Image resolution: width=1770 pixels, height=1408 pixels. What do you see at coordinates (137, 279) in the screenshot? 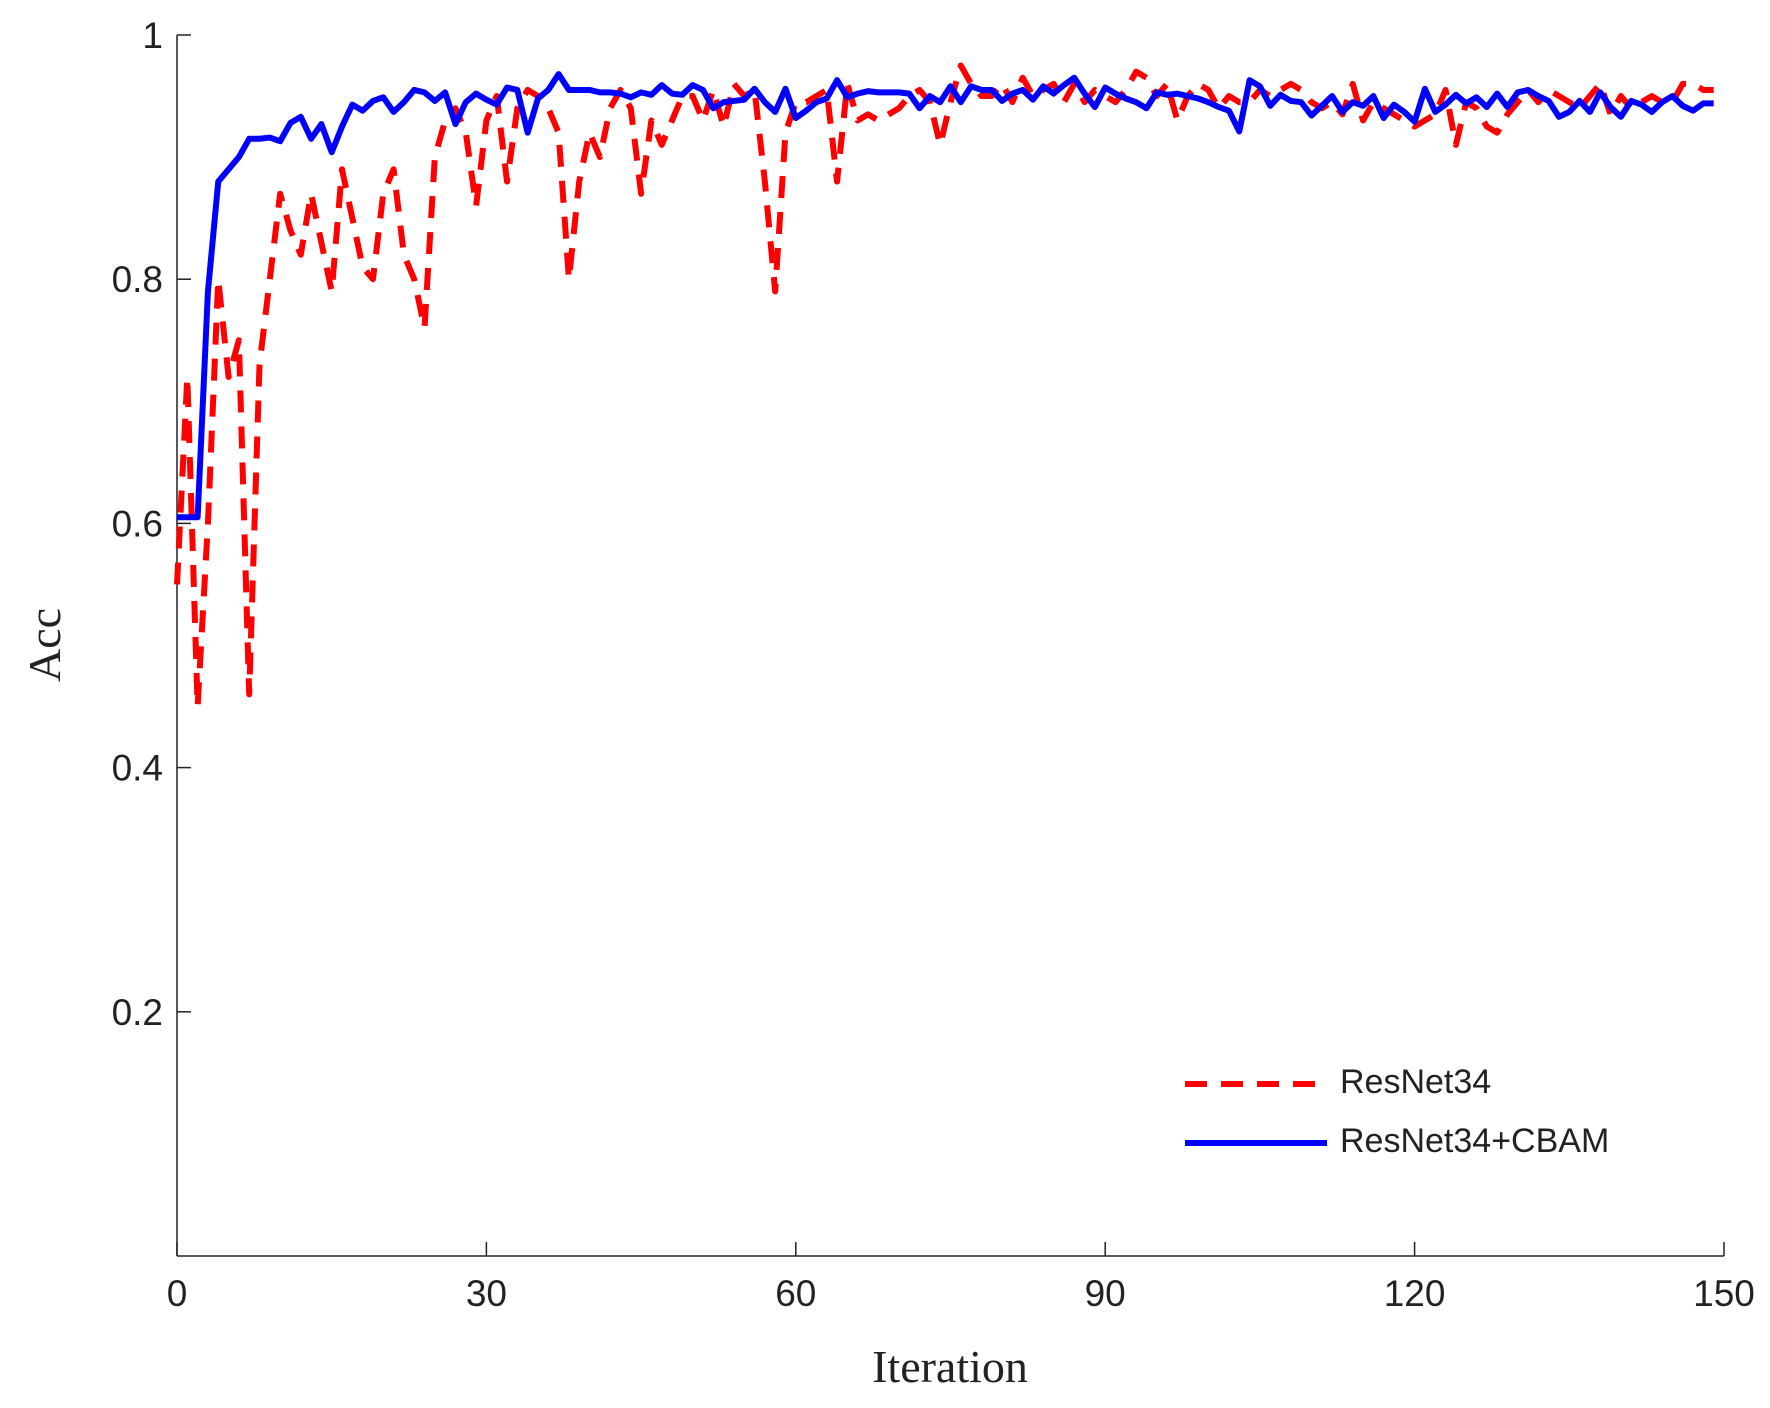
I see `y-tick-label: 0.8` at bounding box center [137, 279].